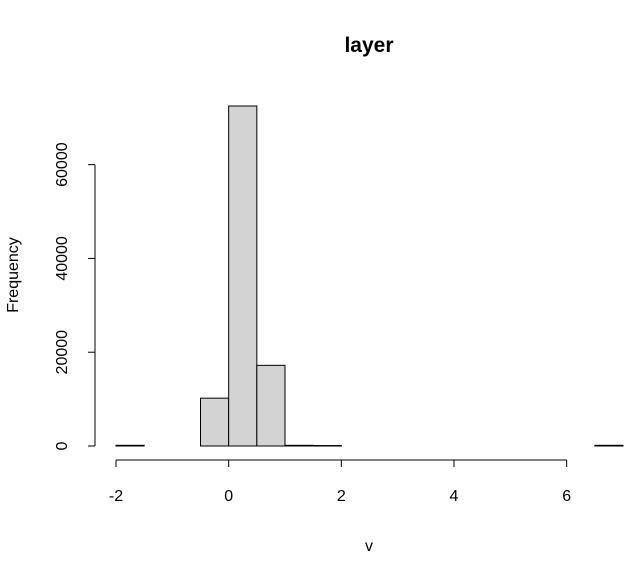 This screenshot has width=631, height=565. What do you see at coordinates (13, 275) in the screenshot?
I see `y-axis-label: Frequency` at bounding box center [13, 275].